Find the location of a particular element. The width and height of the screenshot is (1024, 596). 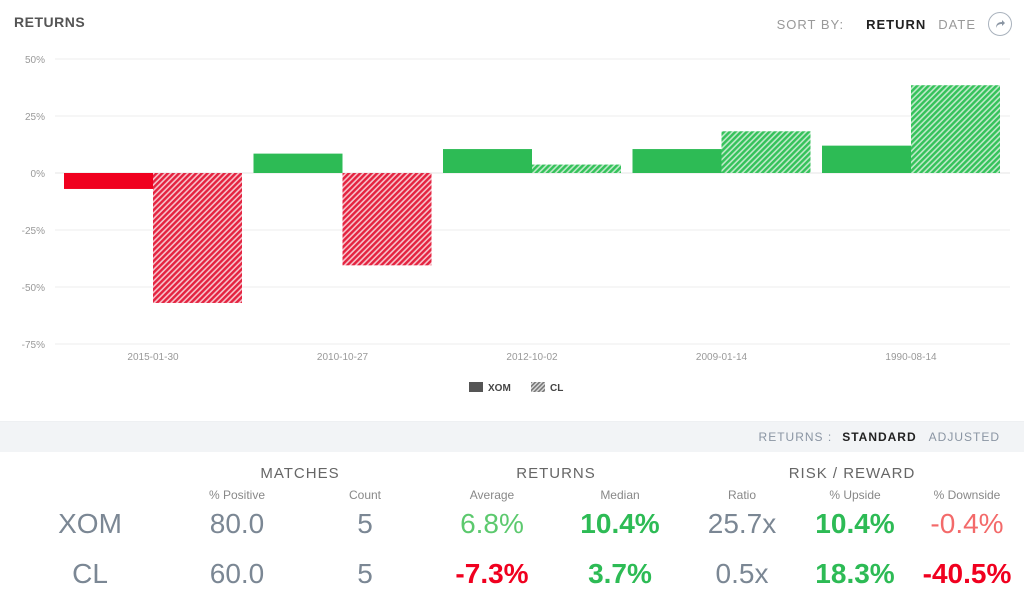

row-ticker-xom: XOM is located at coordinates (90, 523).